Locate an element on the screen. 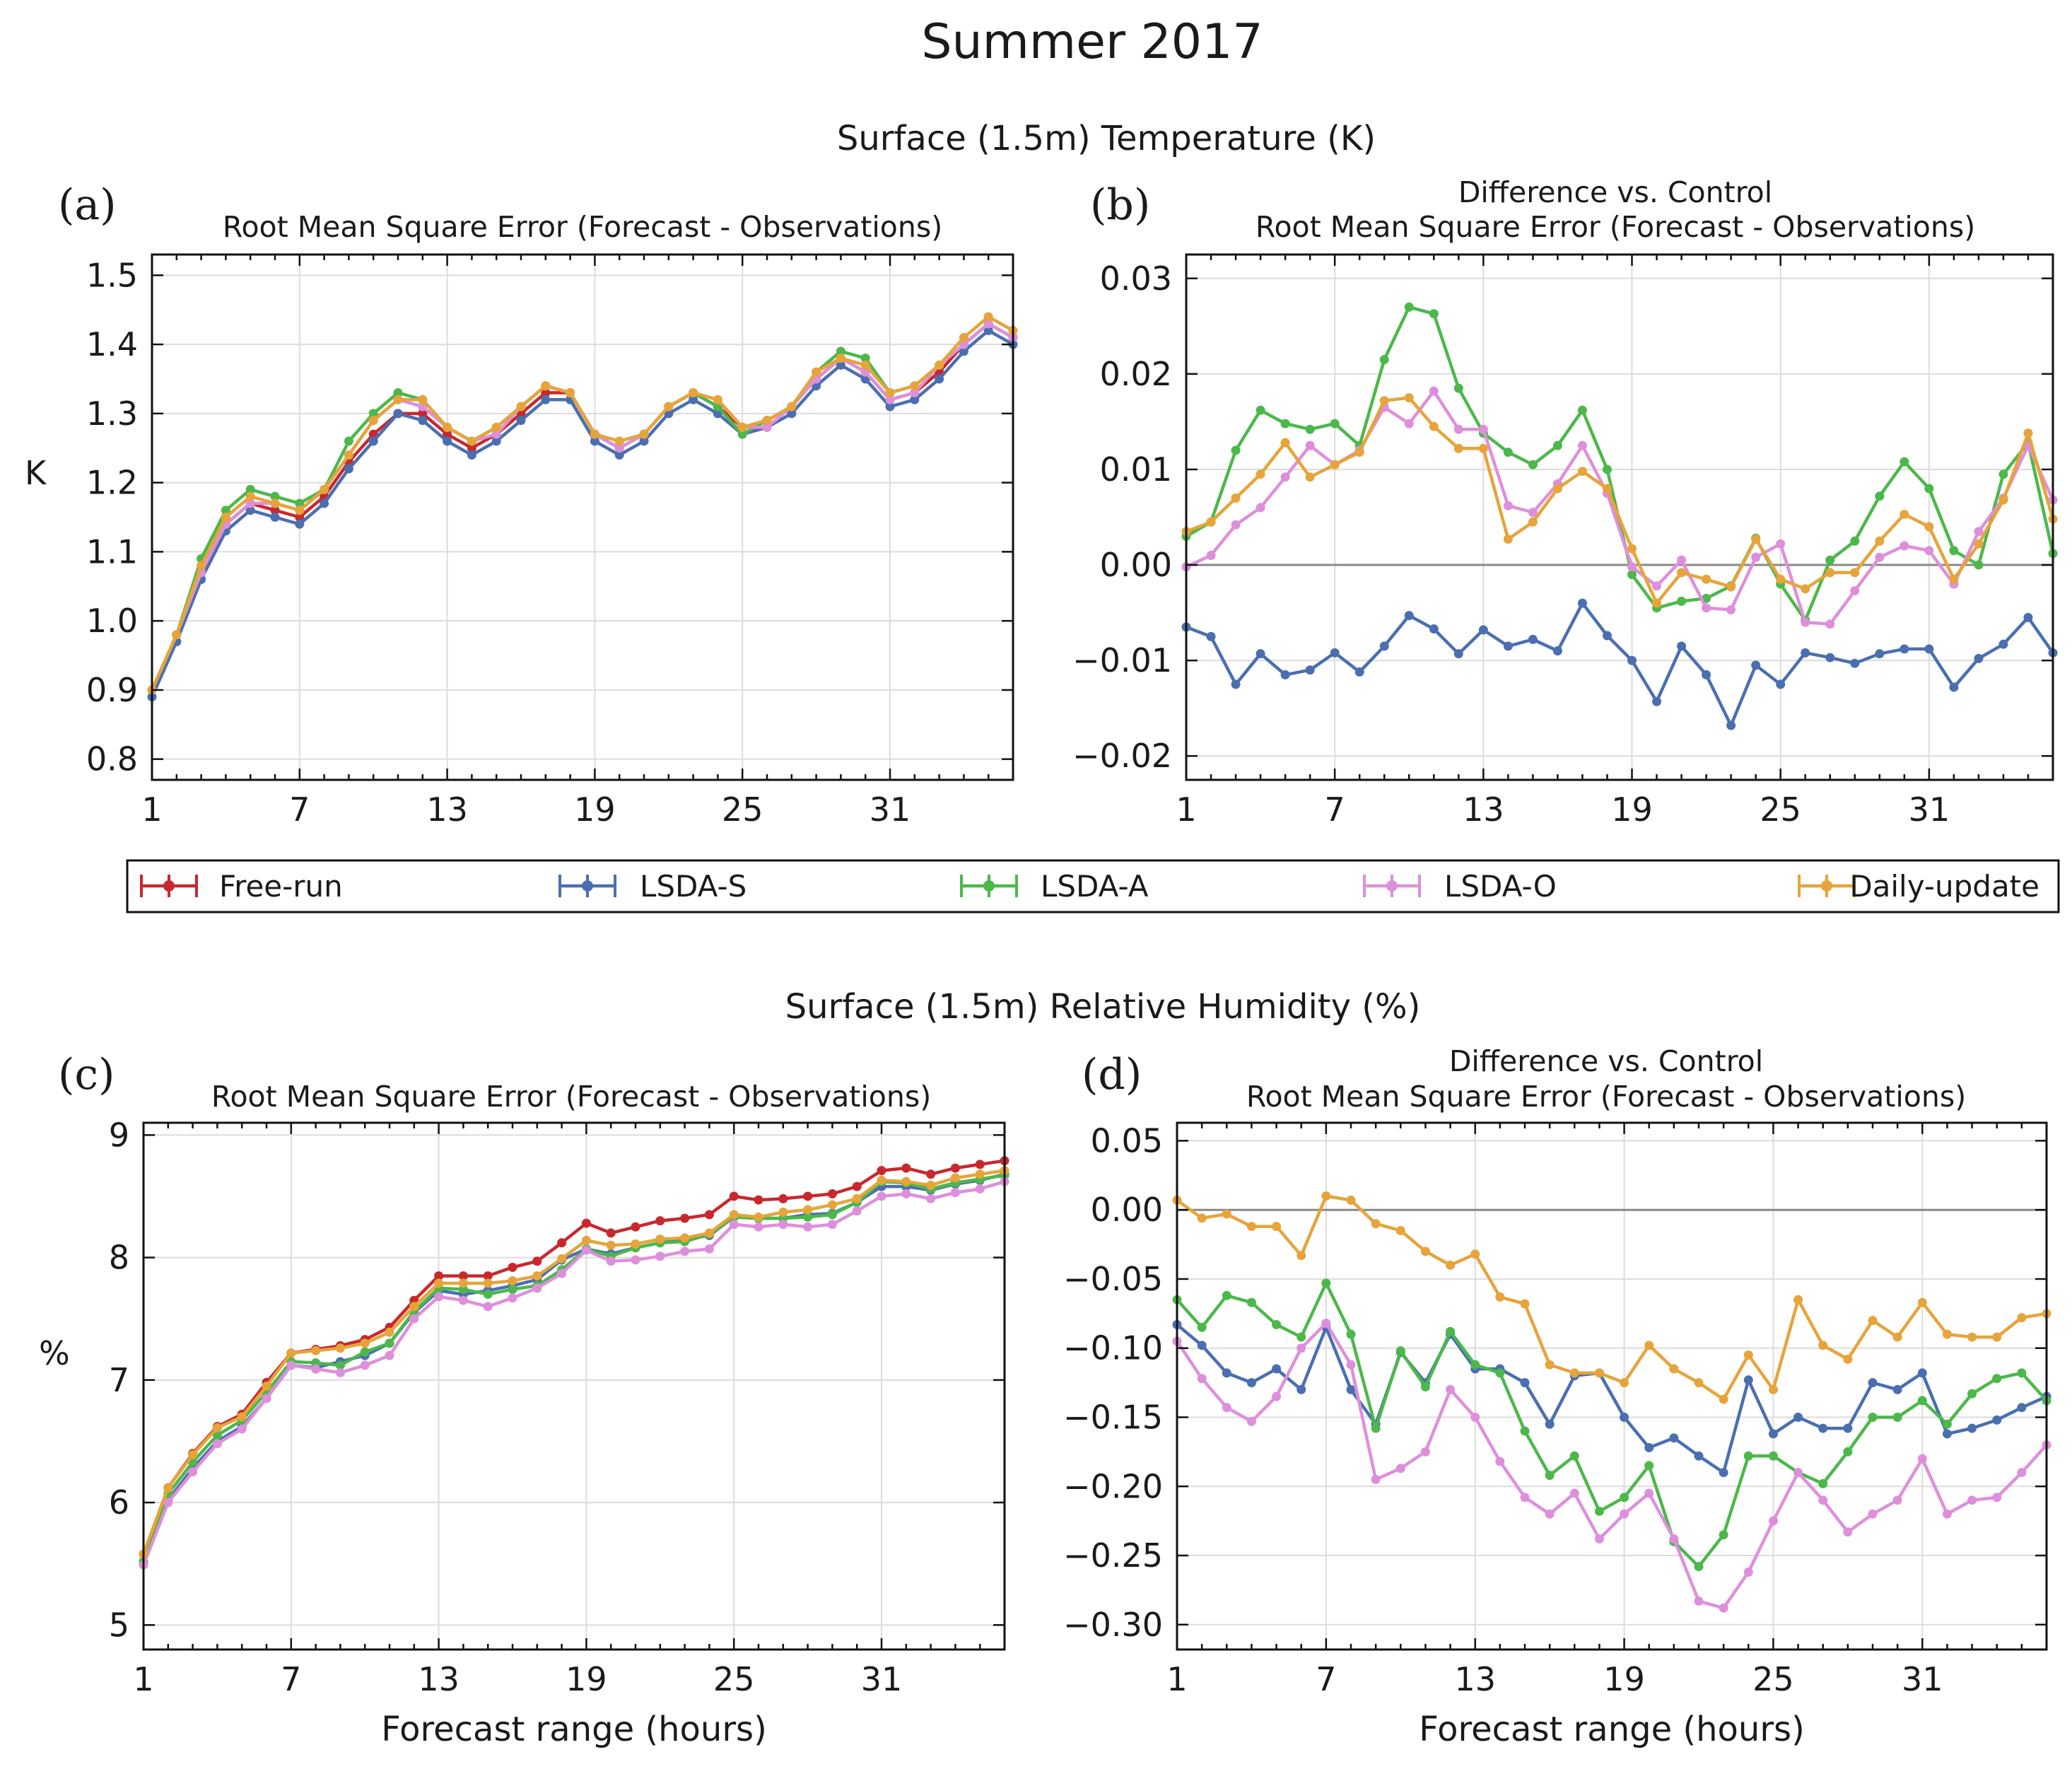 The height and width of the screenshot is (1769, 2072). legend-frame is located at coordinates (1093, 886).